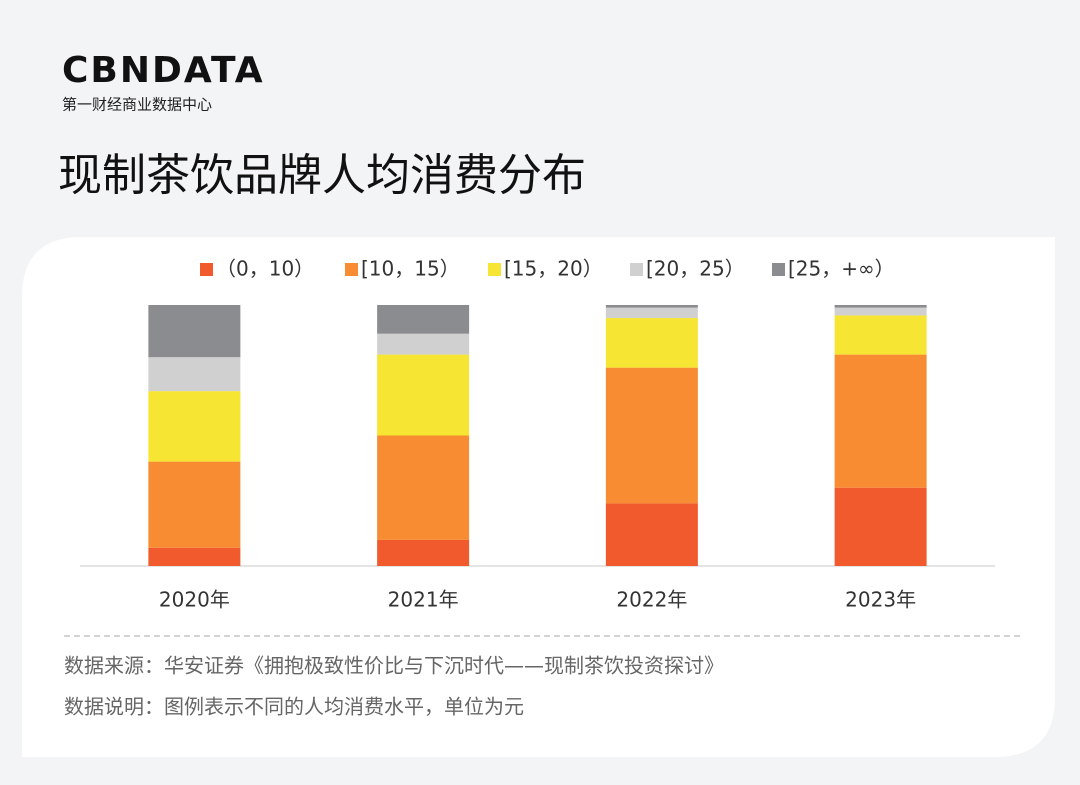 Image resolution: width=1080 pixels, height=785 pixels. I want to click on logo-subtitle: 第一财经商业数据中心, so click(137, 105).